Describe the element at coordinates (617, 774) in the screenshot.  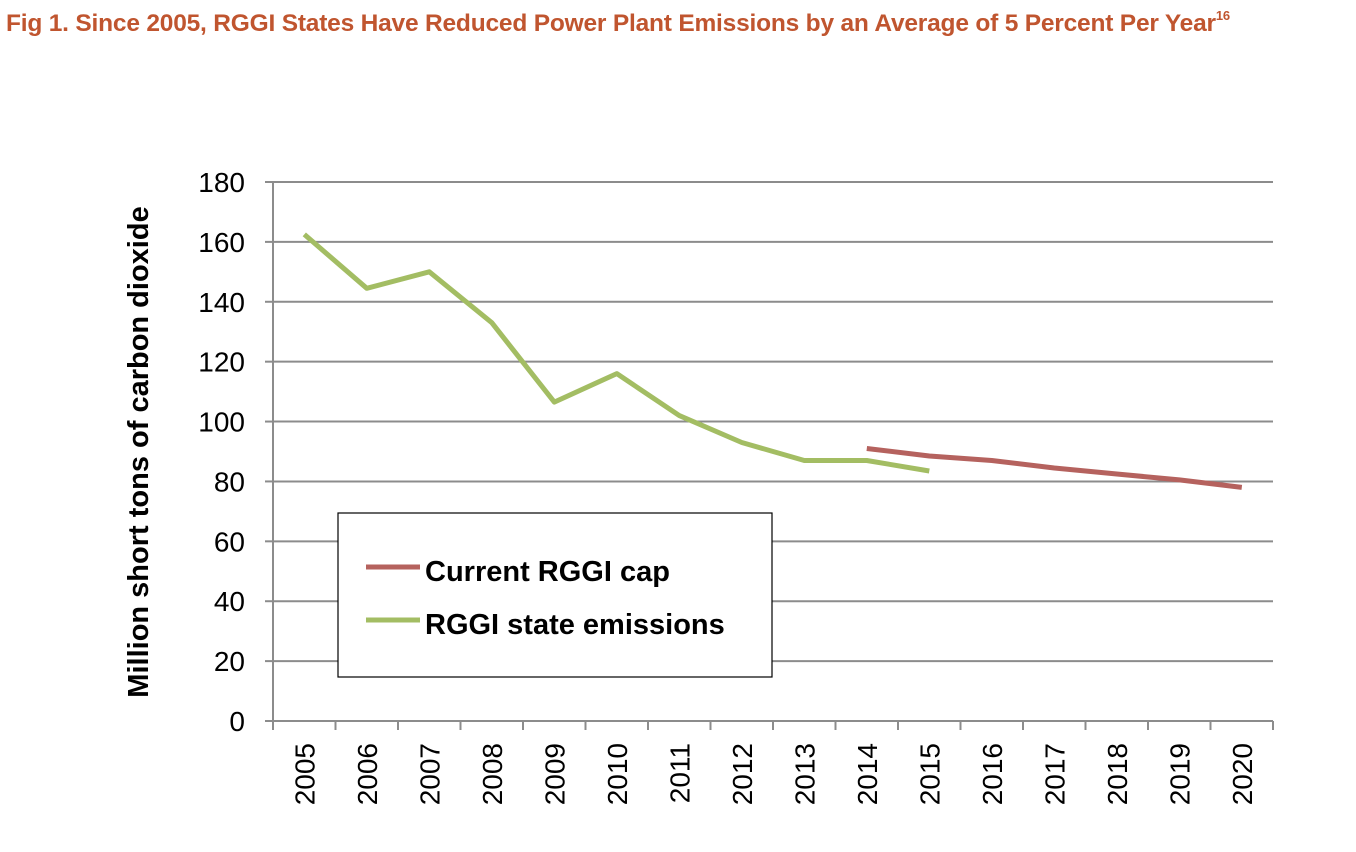
I see `x-tick-label: 2010` at that location.